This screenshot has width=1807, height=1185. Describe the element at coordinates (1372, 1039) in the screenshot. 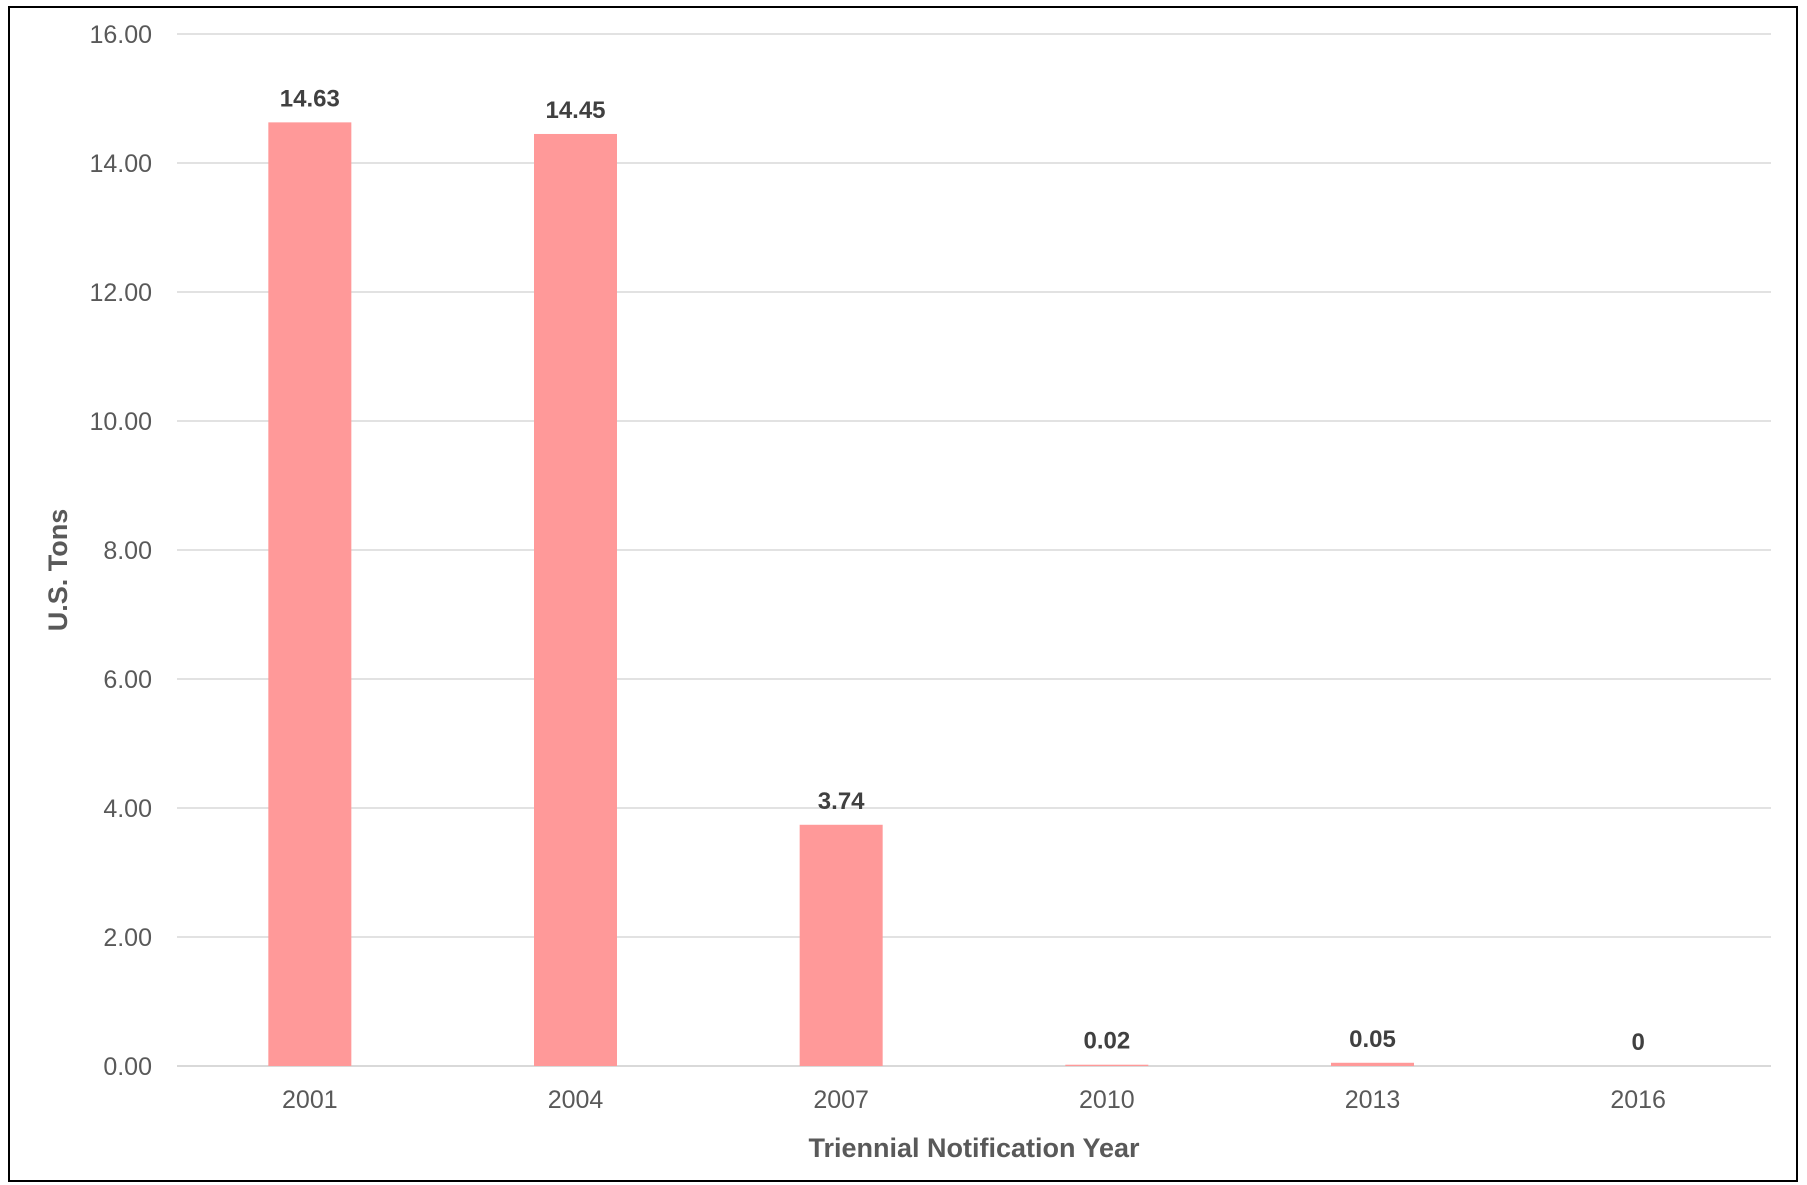

I see `data-label-2013: 0.05` at that location.